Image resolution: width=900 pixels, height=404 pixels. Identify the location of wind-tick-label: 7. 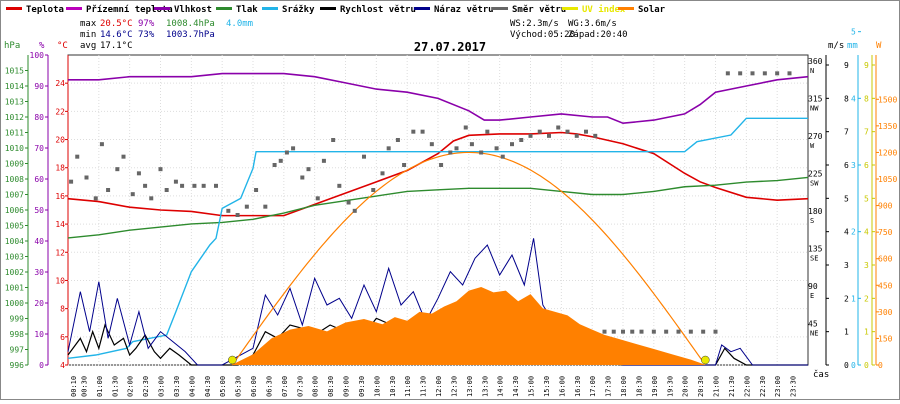
(846, 132).